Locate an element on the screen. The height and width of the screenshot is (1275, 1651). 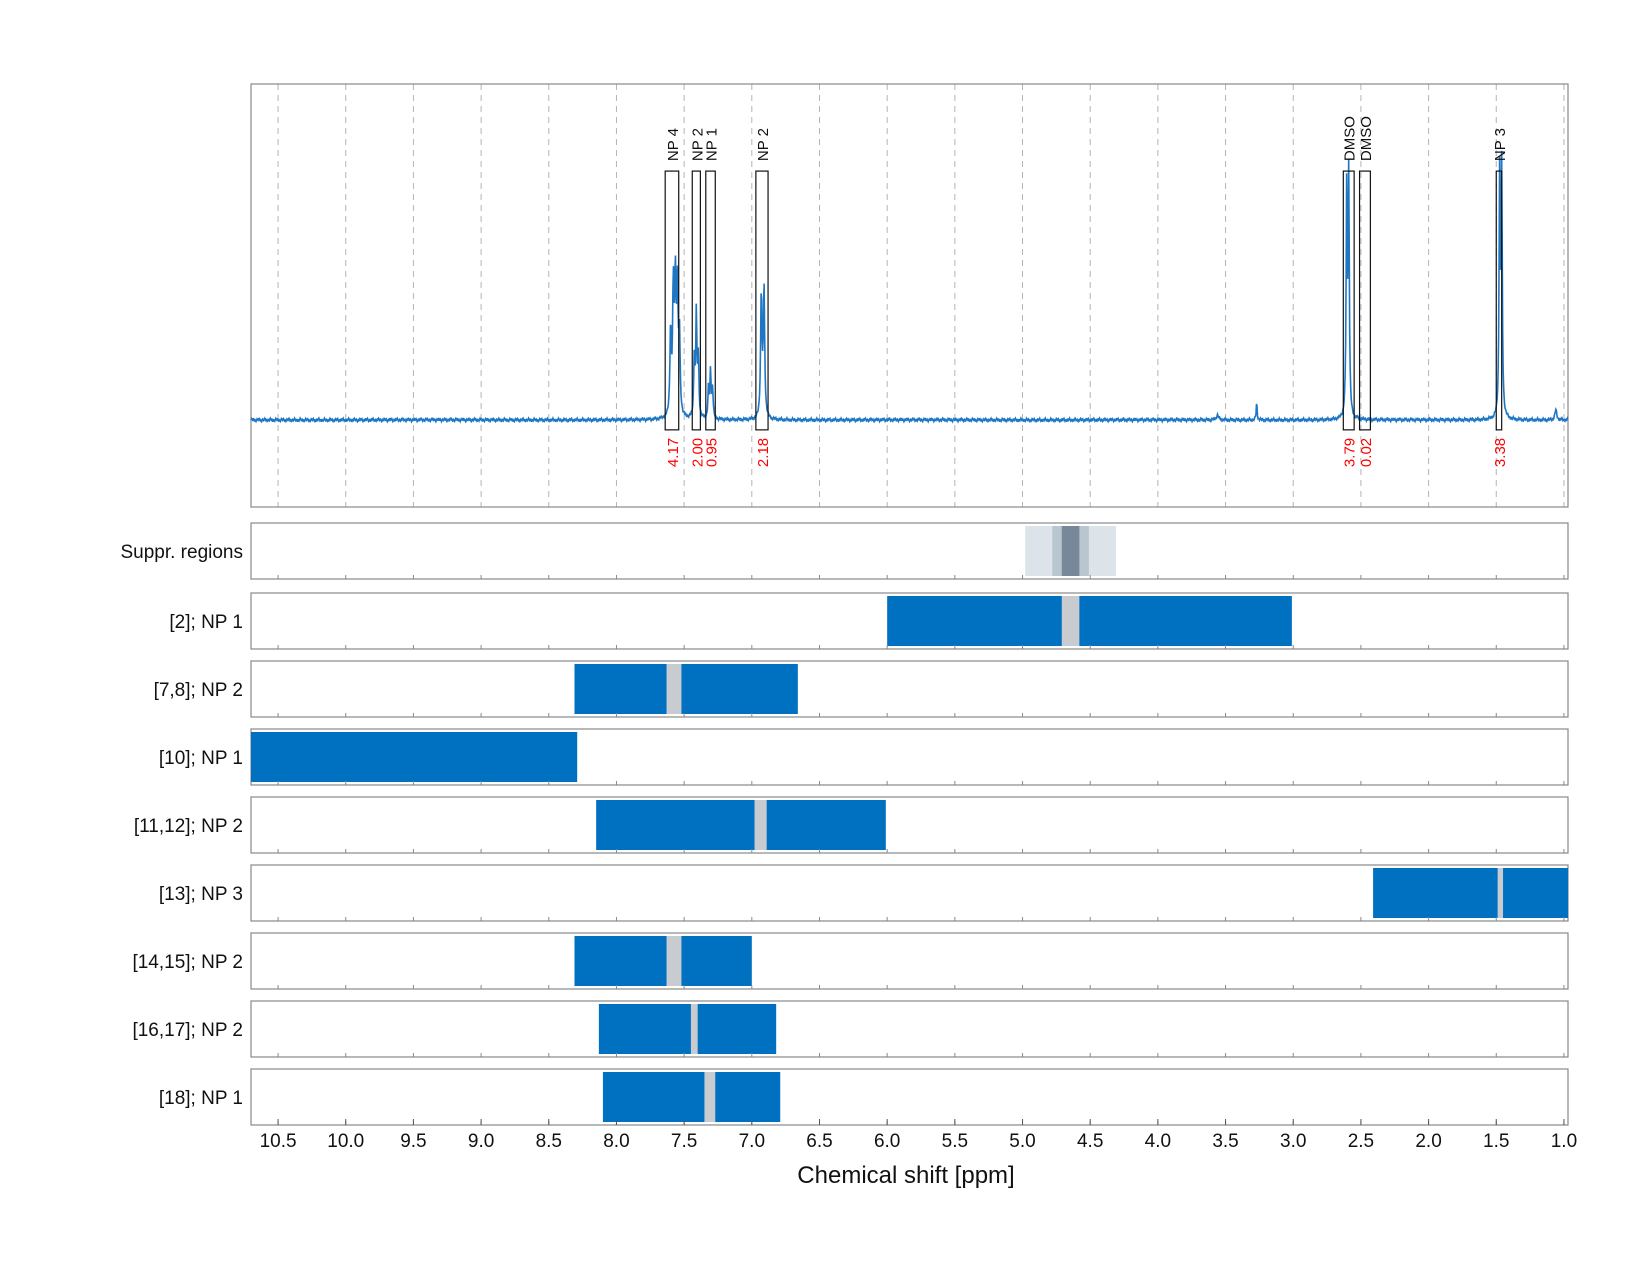
track: [13]; NP 3 is located at coordinates (864, 893).